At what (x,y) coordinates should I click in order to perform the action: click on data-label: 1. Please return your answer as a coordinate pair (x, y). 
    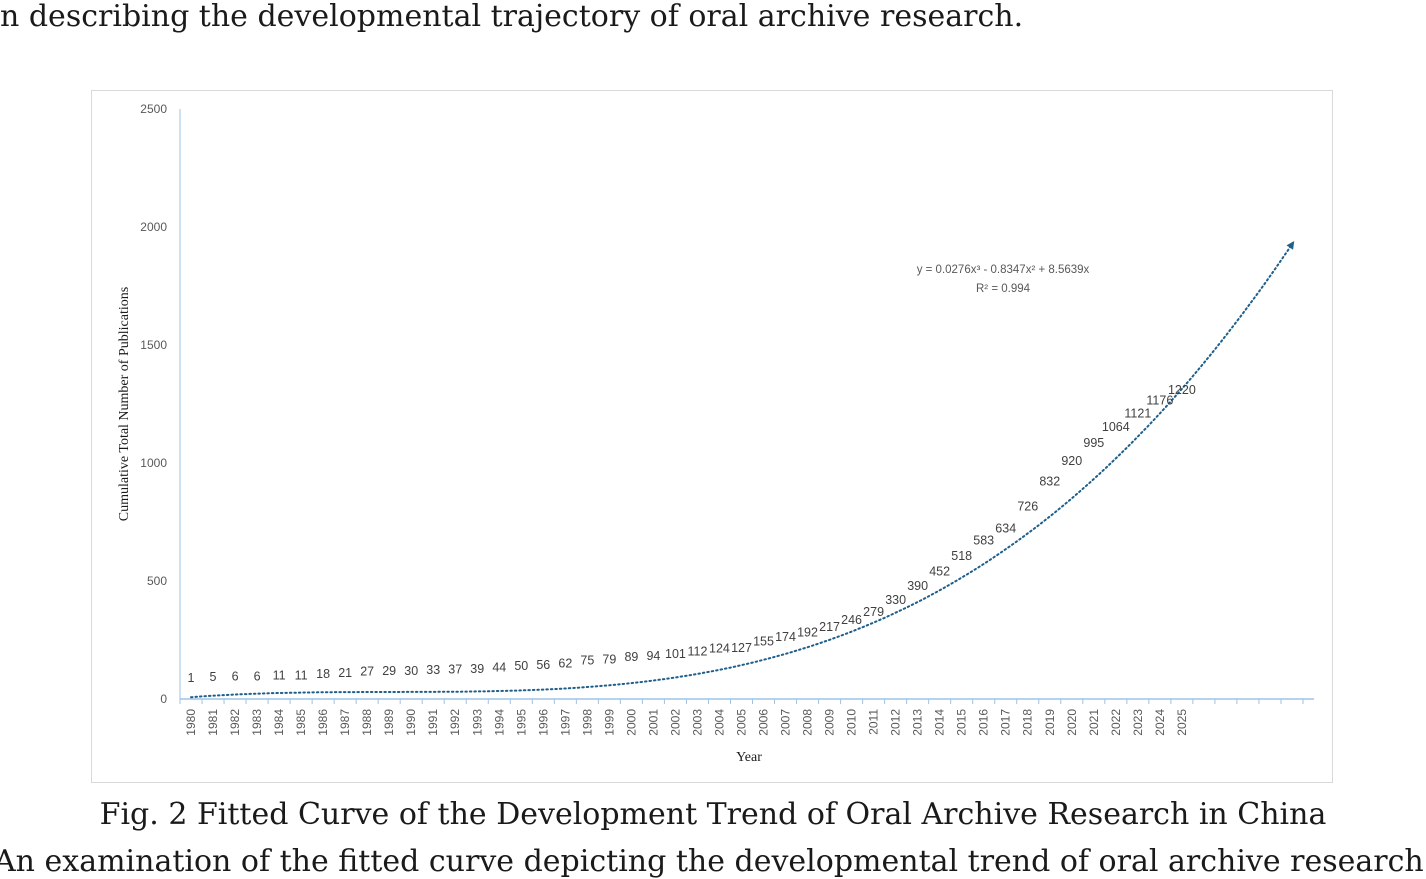
    Looking at the image, I should click on (191, 678).